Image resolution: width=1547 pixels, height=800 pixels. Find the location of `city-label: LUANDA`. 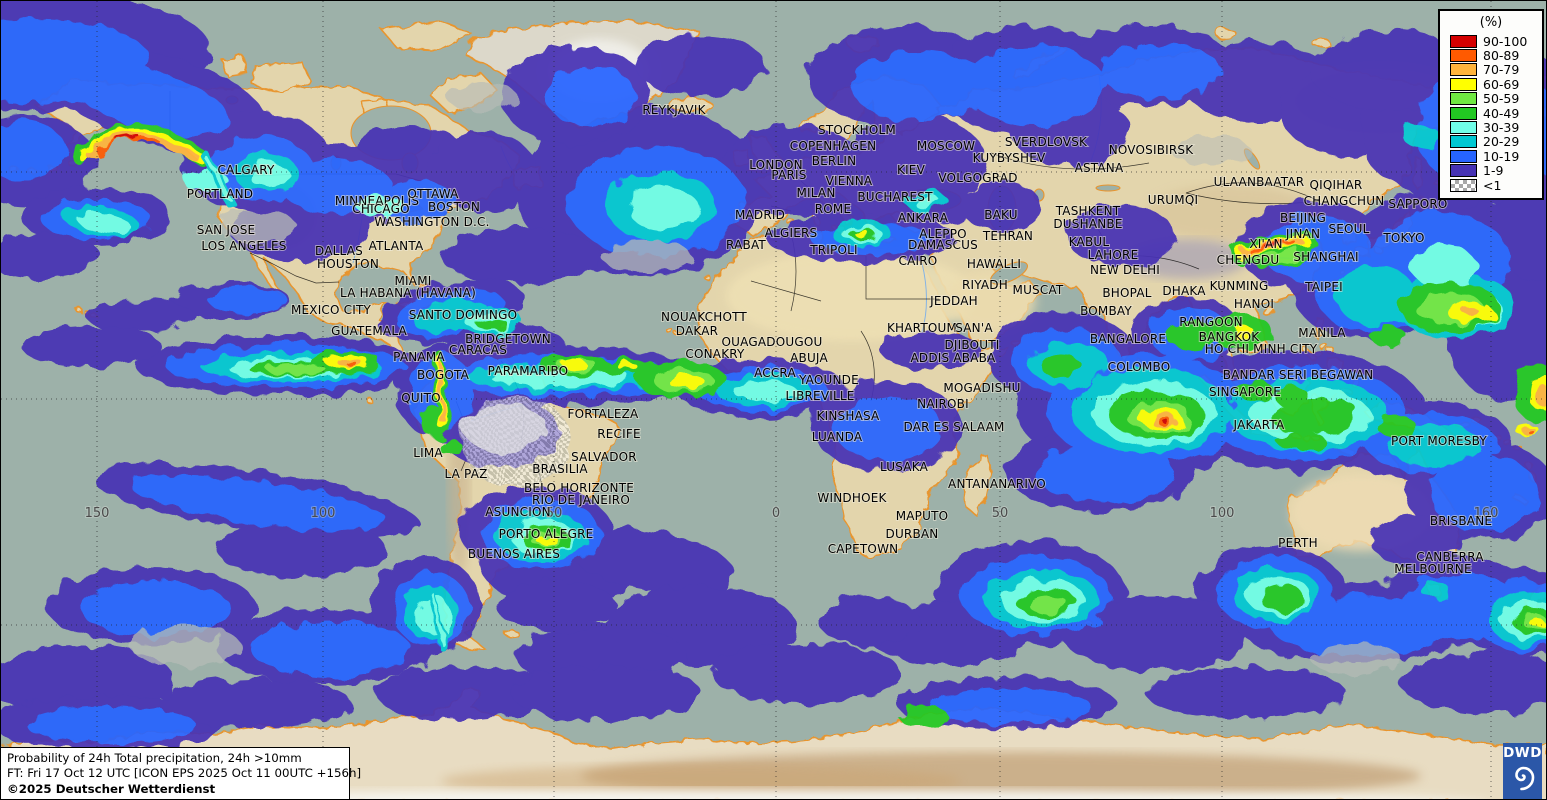

city-label: LUANDA is located at coordinates (837, 437).